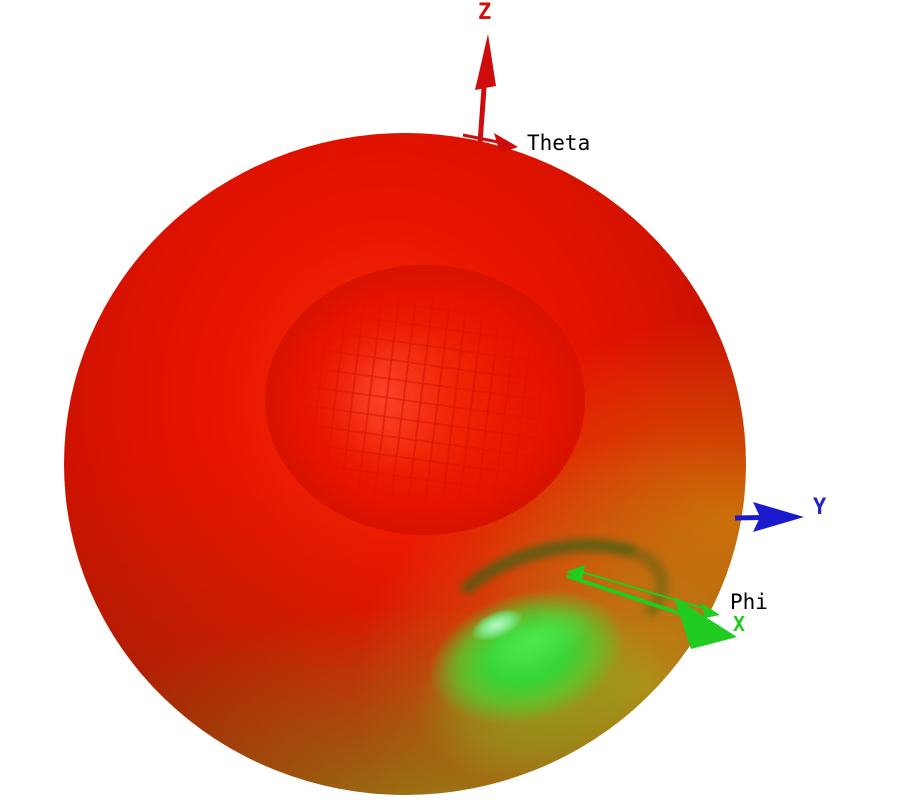 This screenshot has width=900, height=800. I want to click on surface-mesh-texture, so click(425, 400).